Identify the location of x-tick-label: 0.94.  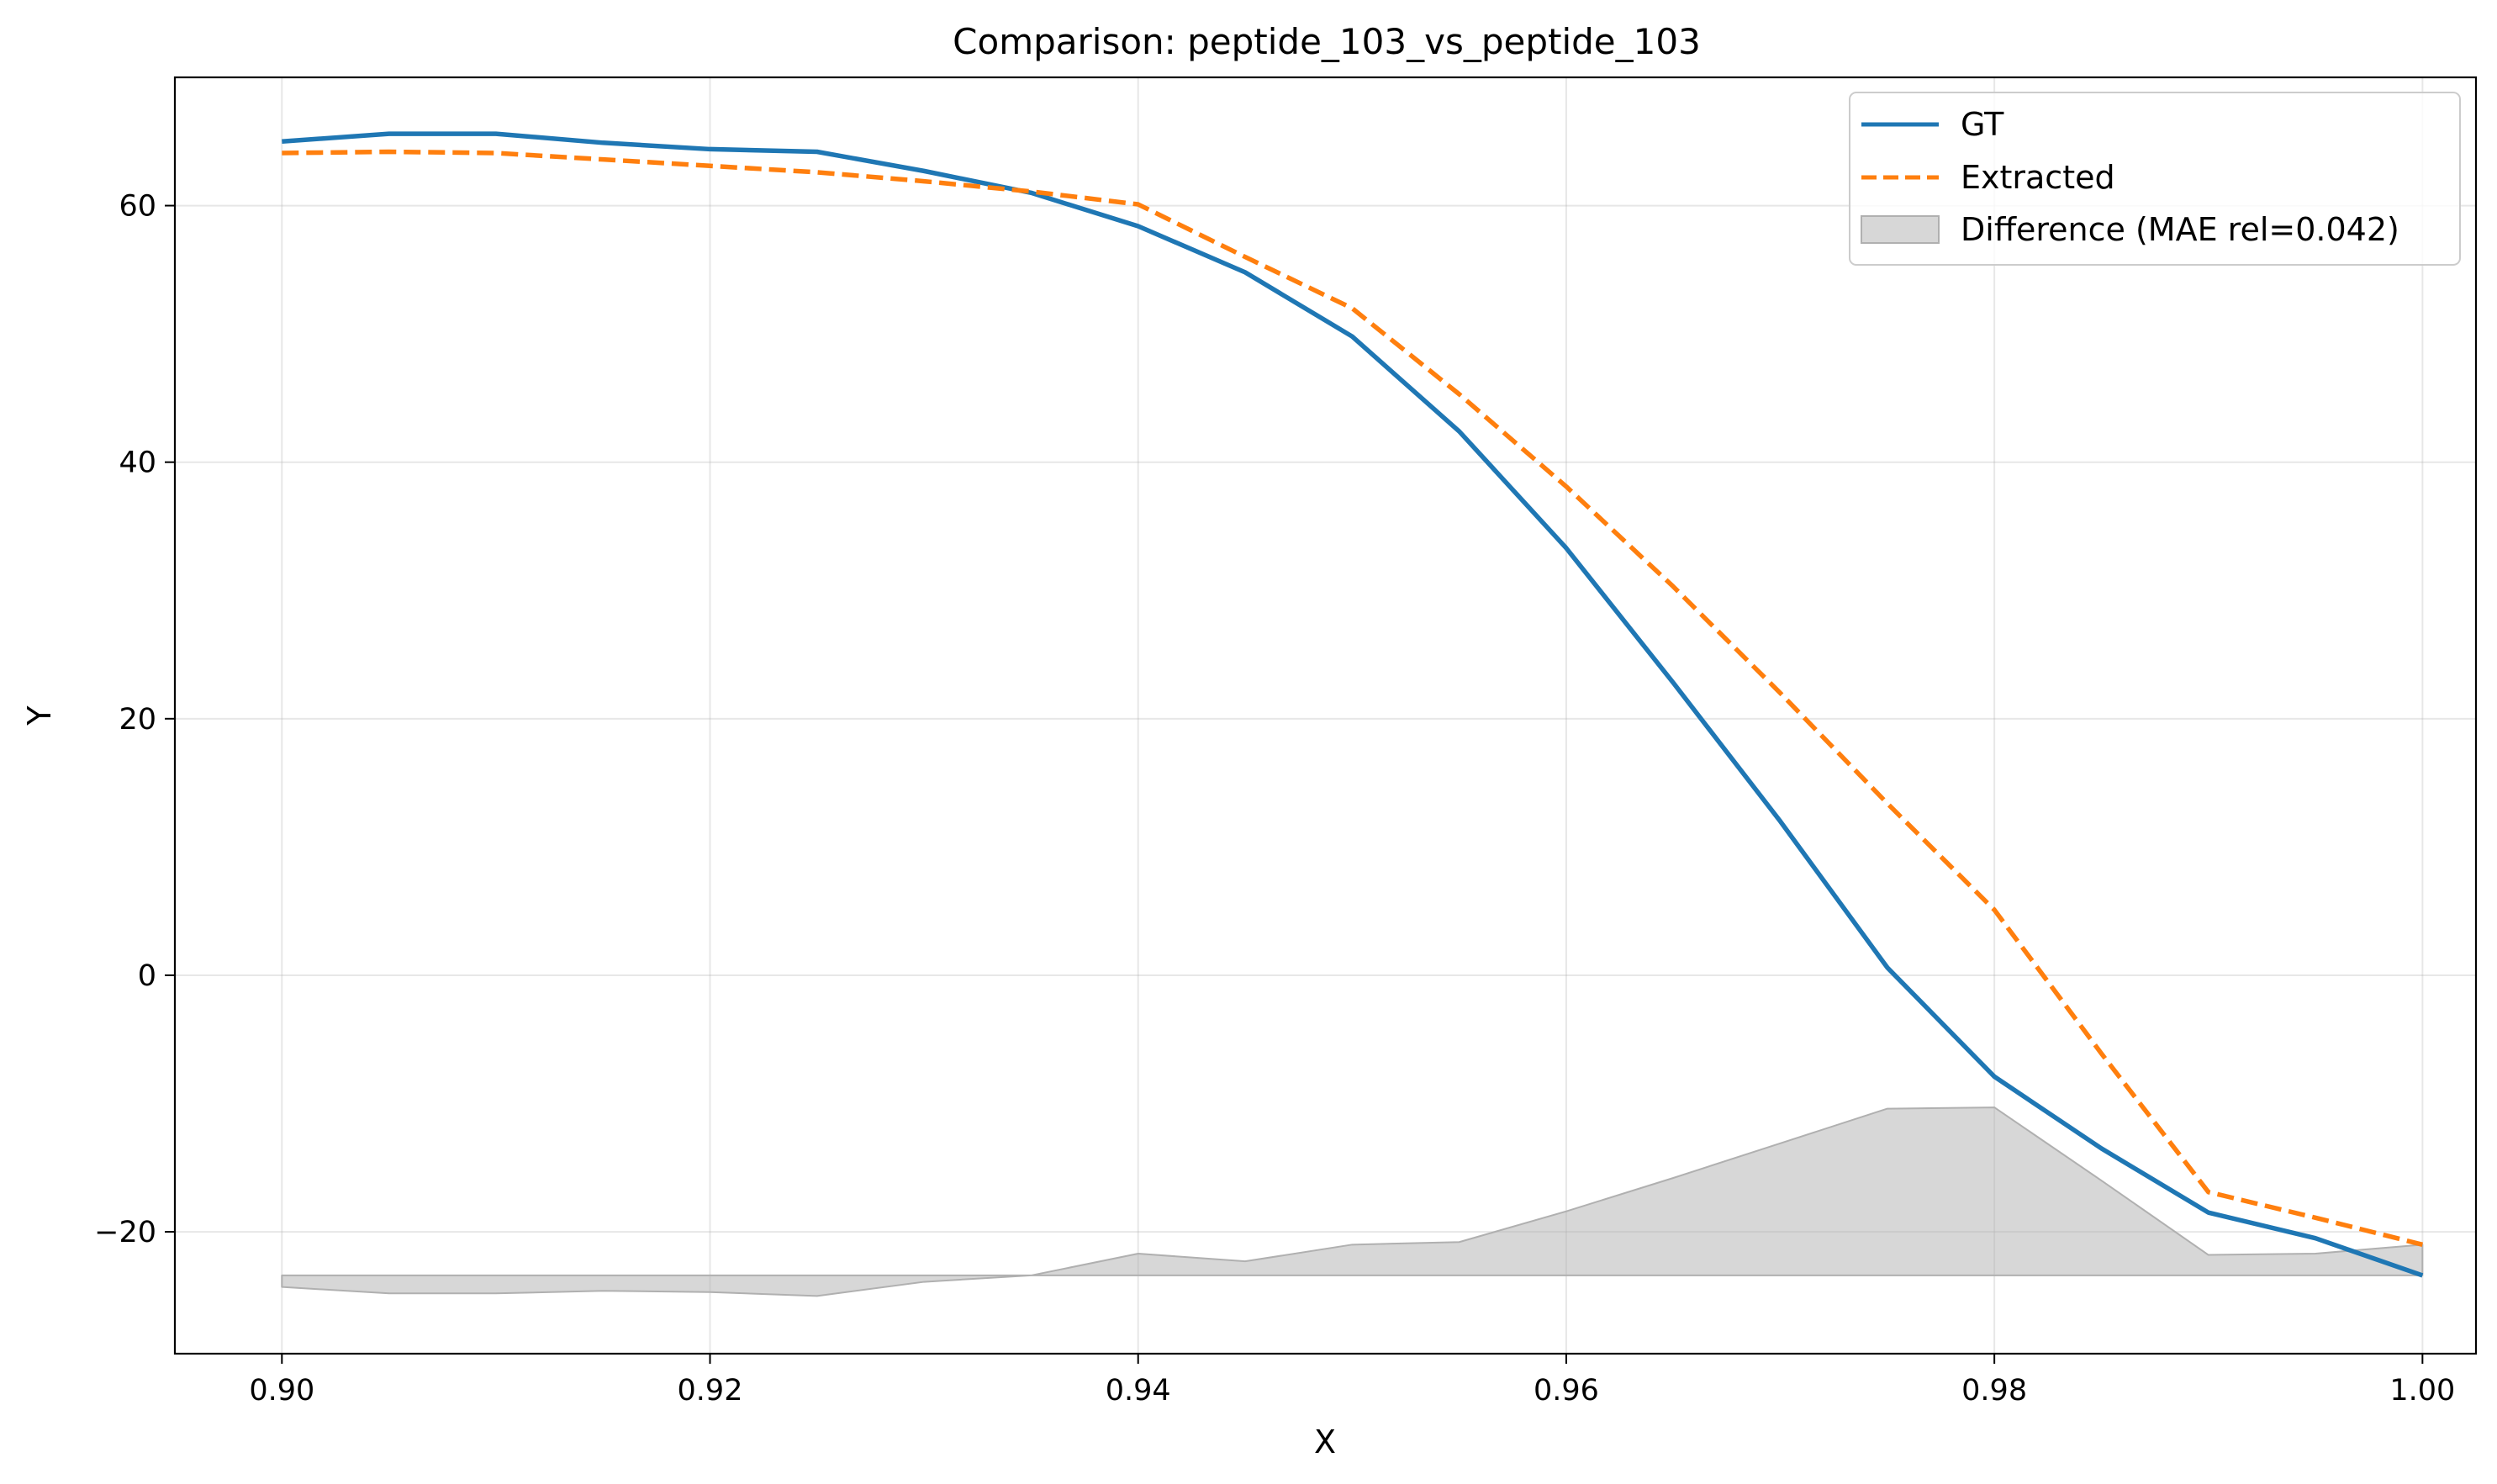
(1138, 1390).